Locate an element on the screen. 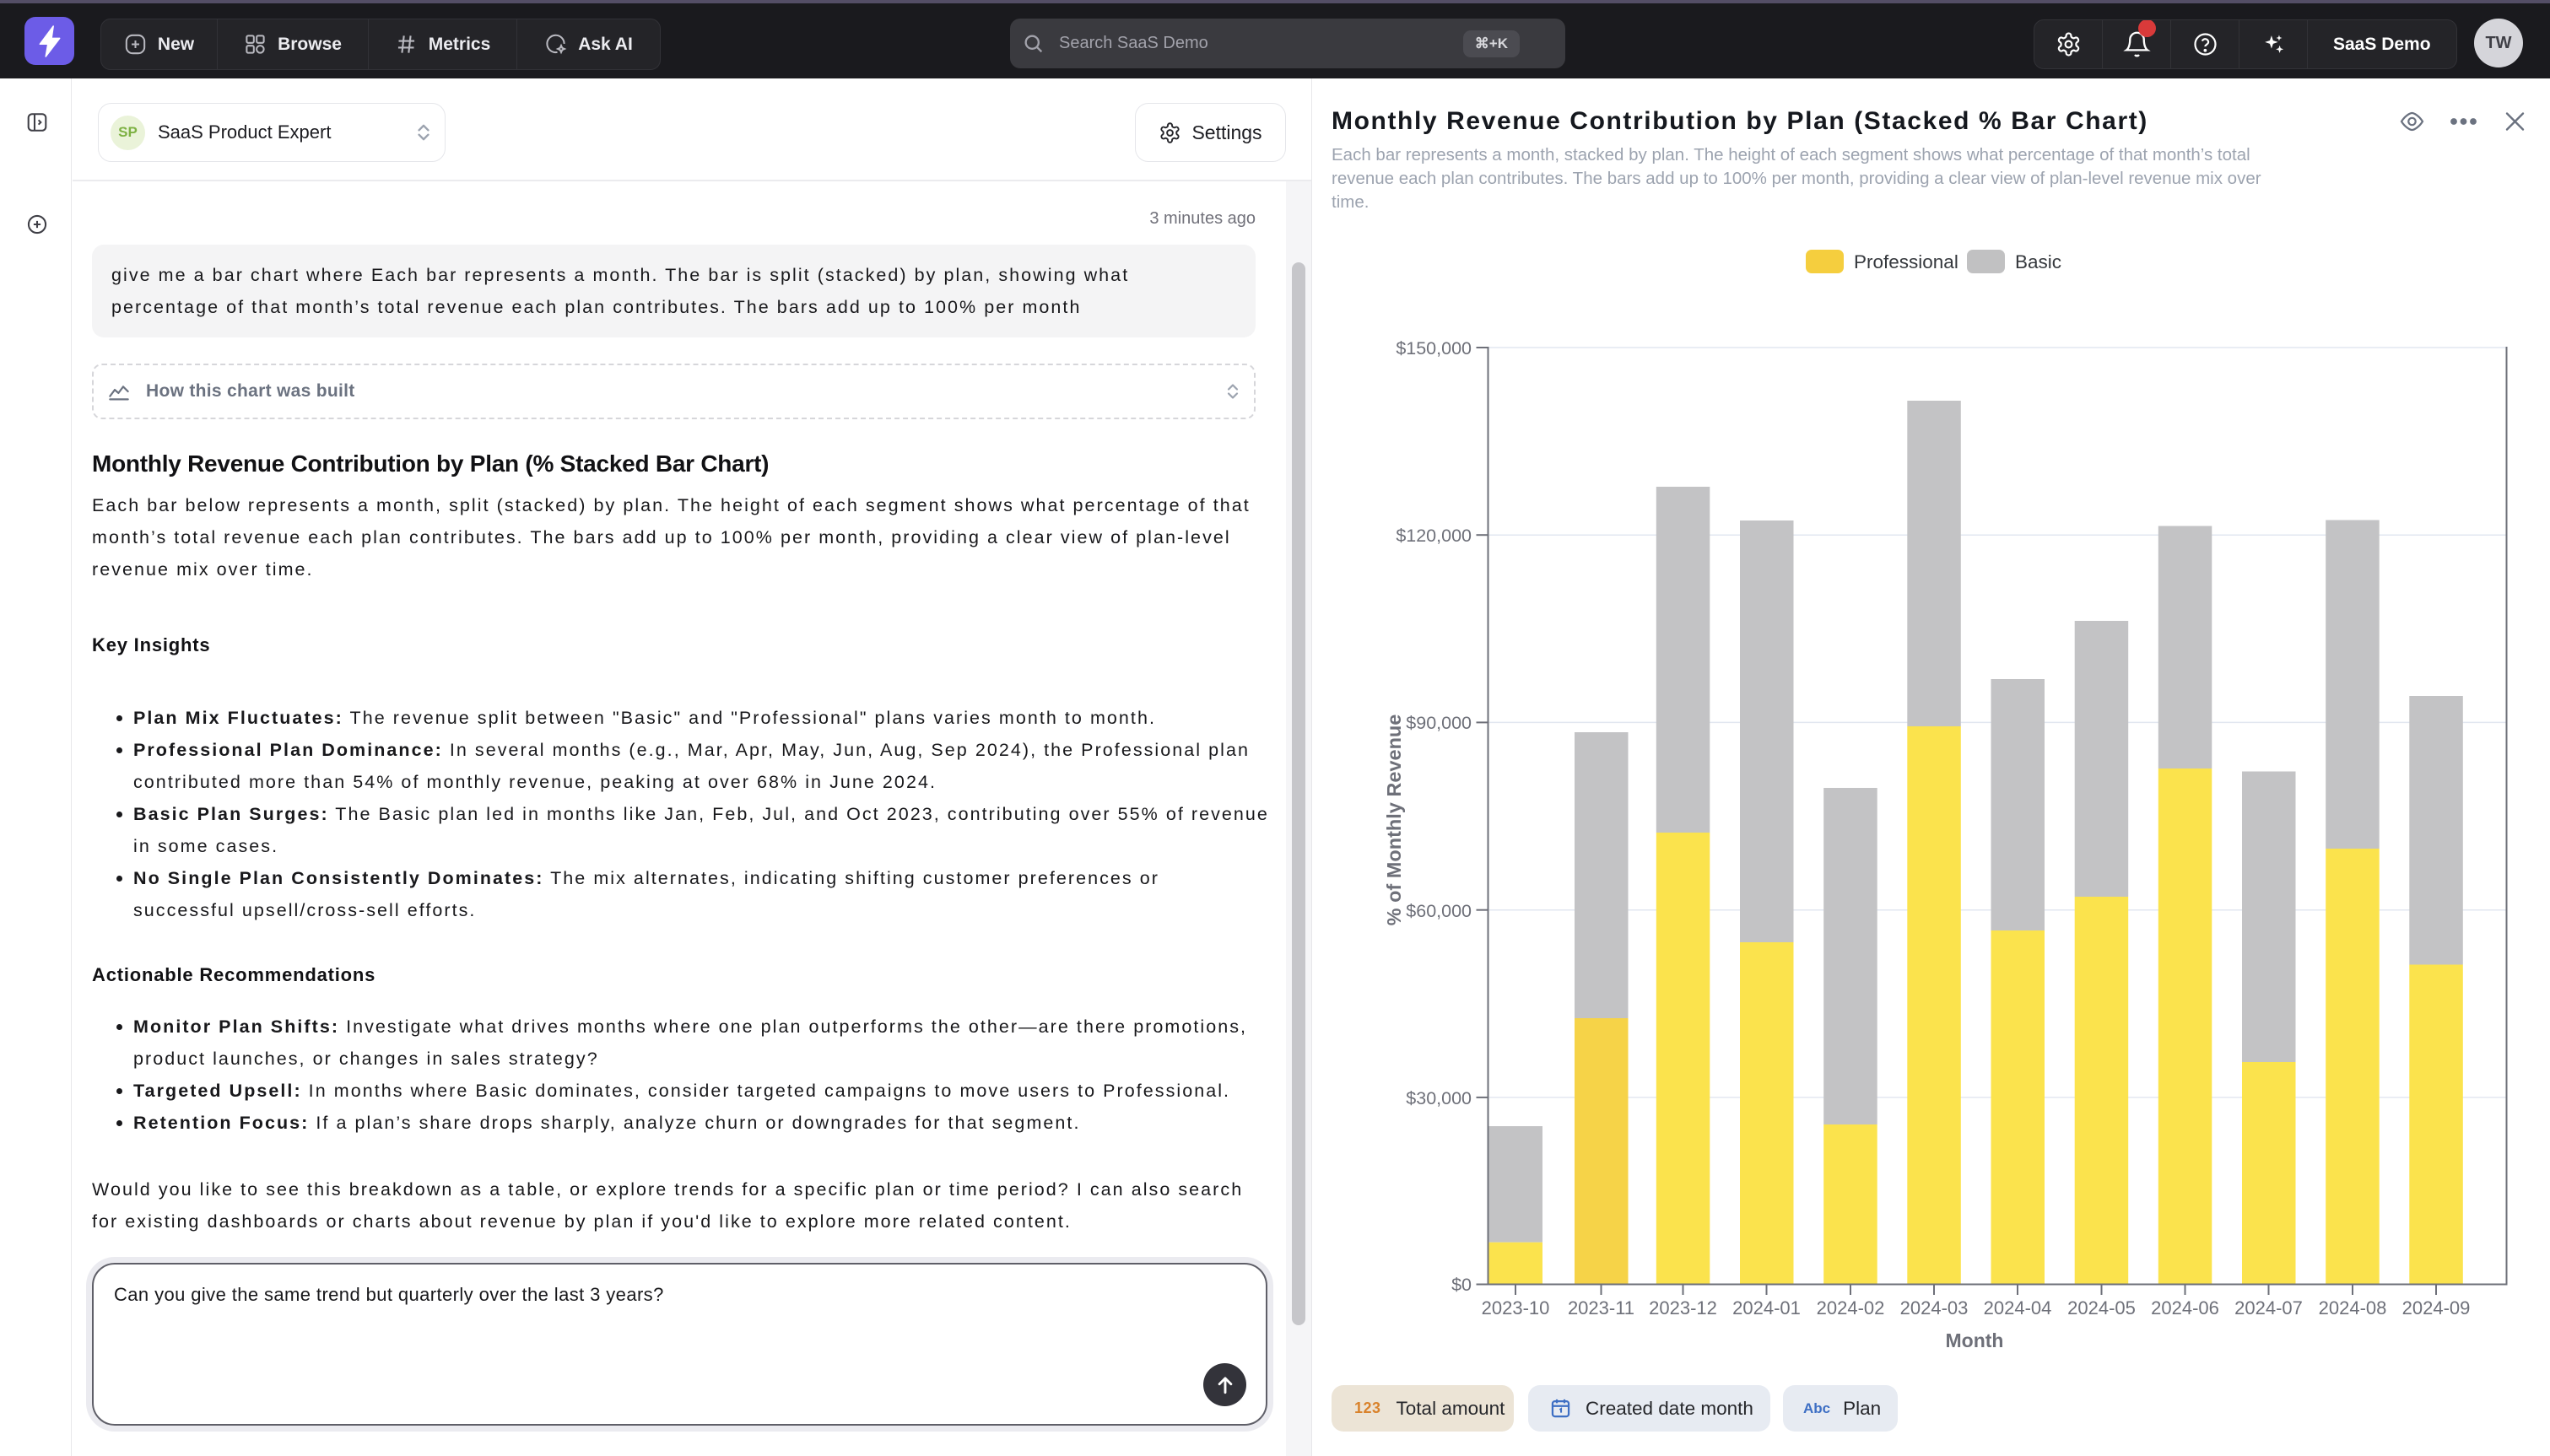 This screenshot has width=2550, height=1456. svg-text: 2024-06 is located at coordinates (2185, 1308).